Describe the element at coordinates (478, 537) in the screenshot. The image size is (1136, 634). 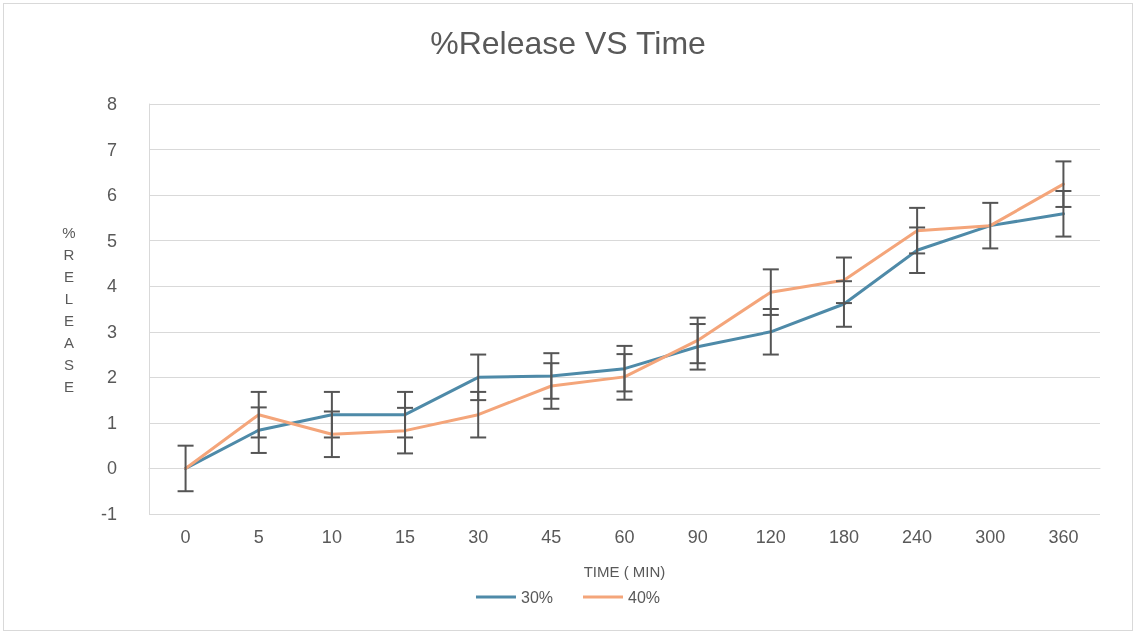
I see `x-tick-label: 30` at that location.